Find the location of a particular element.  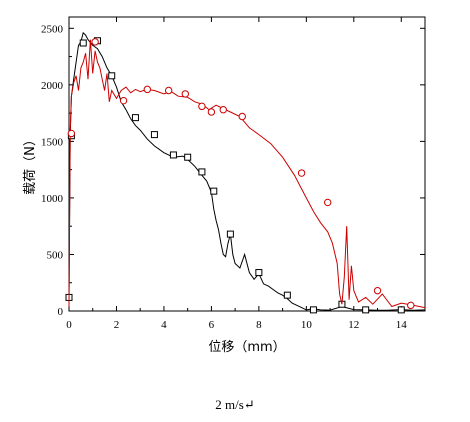

y-tick-label: 0 is located at coordinates (61, 312).